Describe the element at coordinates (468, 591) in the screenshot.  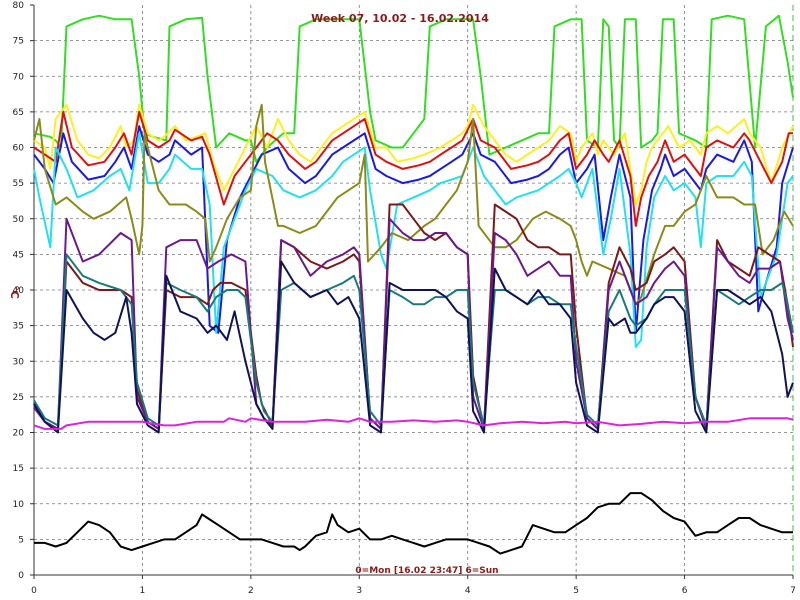
I see `x-tick-label: 4` at that location.